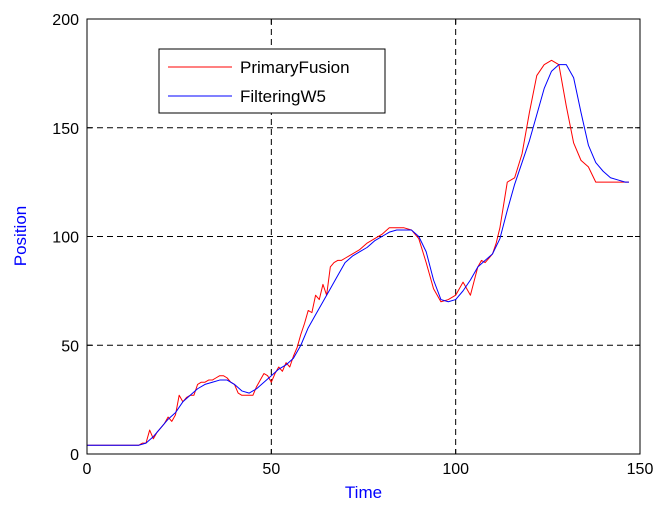  Describe the element at coordinates (74, 455) in the screenshot. I see `y-tick-label: 0` at that location.